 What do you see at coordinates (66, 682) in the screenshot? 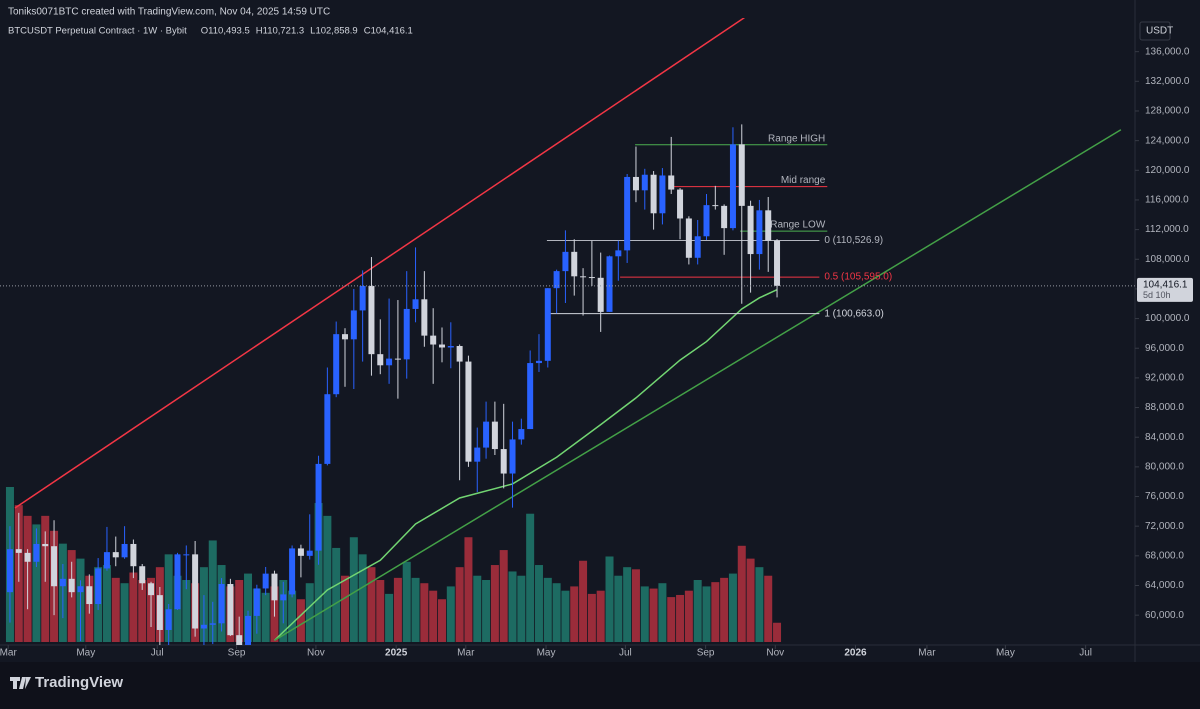
I see `brand-logo: TradingView` at bounding box center [66, 682].